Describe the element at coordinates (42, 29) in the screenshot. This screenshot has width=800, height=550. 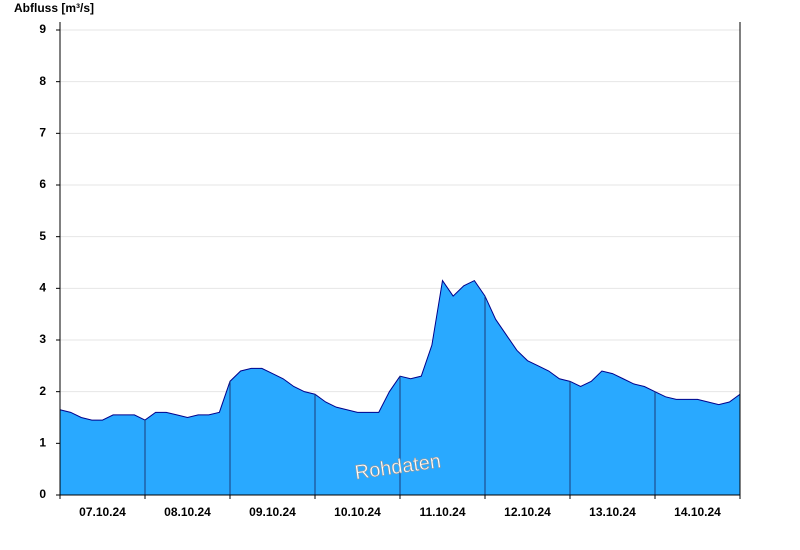
I see `y-tick-label: 9` at that location.